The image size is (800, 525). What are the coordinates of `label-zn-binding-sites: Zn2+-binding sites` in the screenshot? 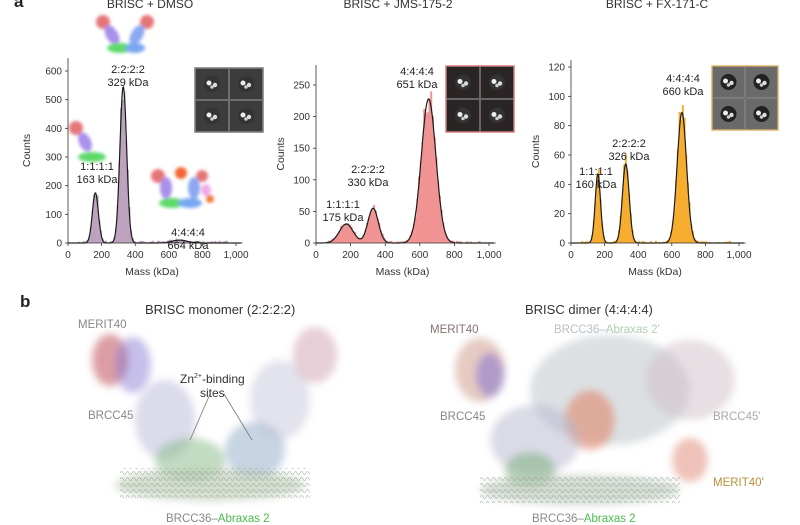 It's located at (212, 385).